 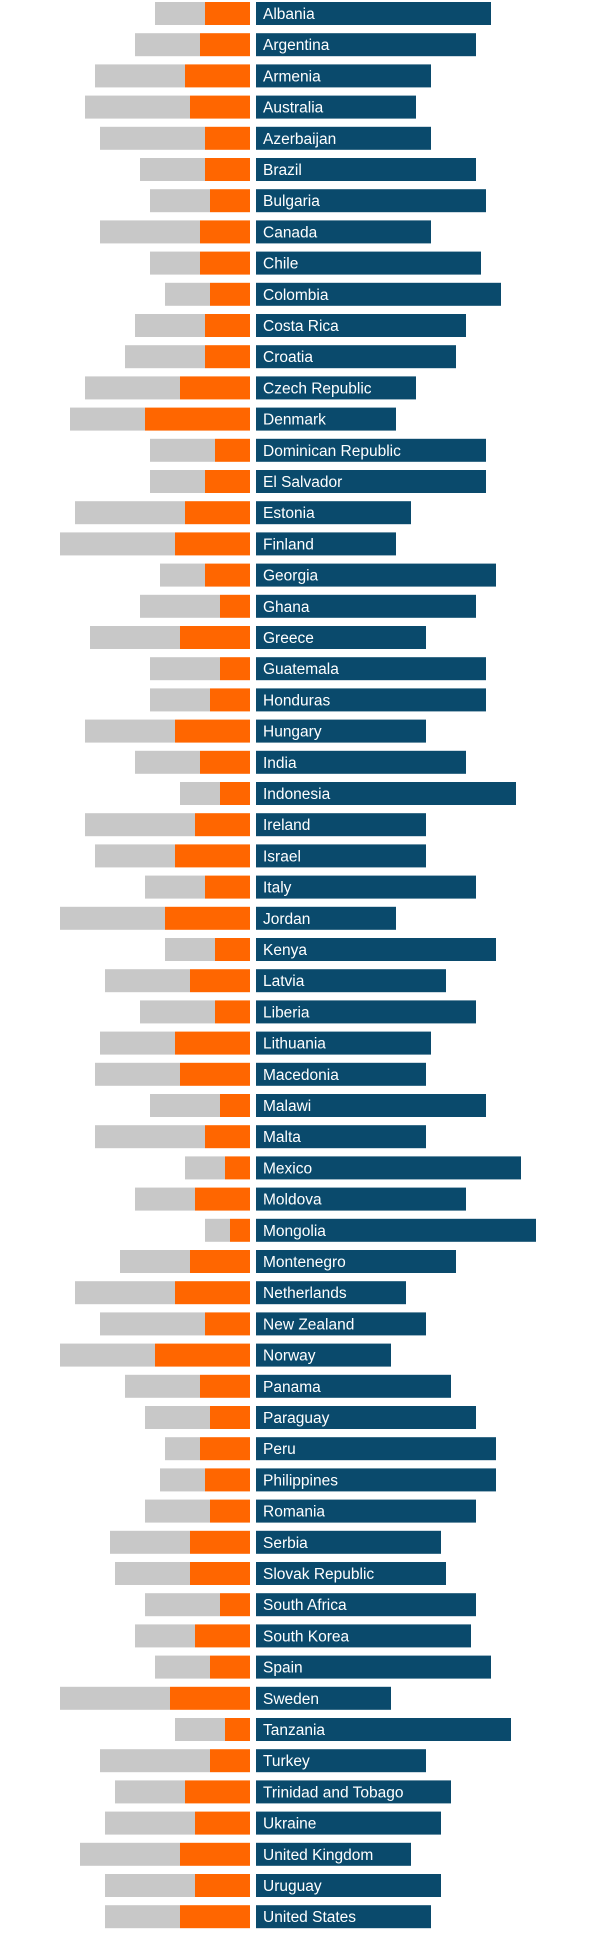 I want to click on bar-blue-slovak-republic, so click(x=351, y=1573).